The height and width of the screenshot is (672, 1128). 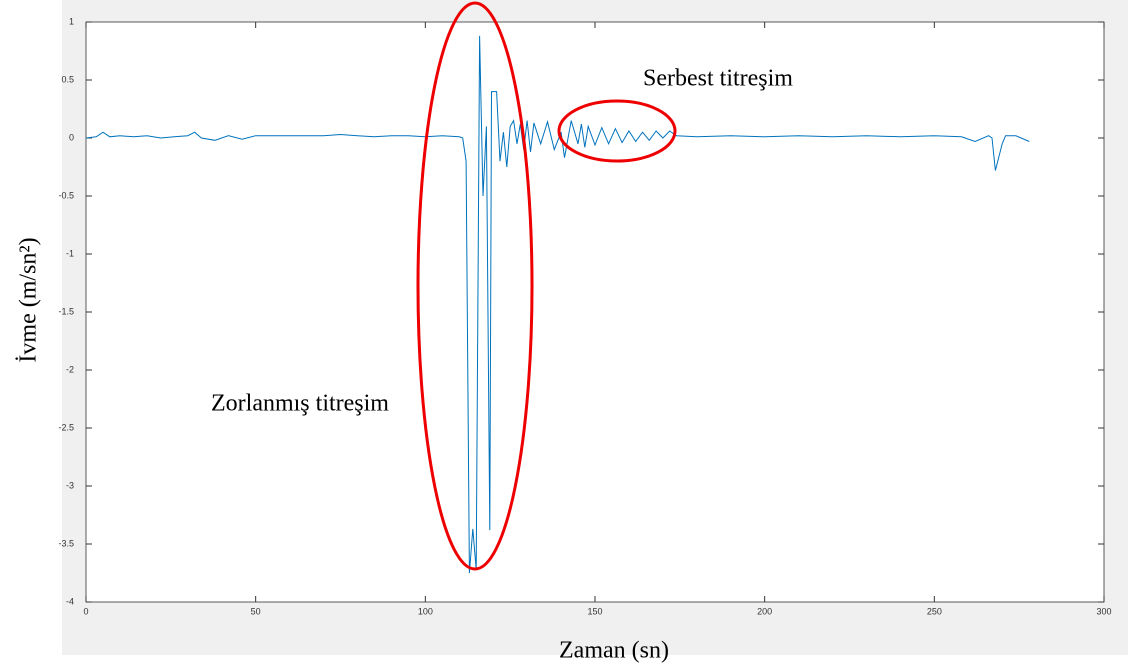 I want to click on x-tick-label: 150, so click(x=594, y=611).